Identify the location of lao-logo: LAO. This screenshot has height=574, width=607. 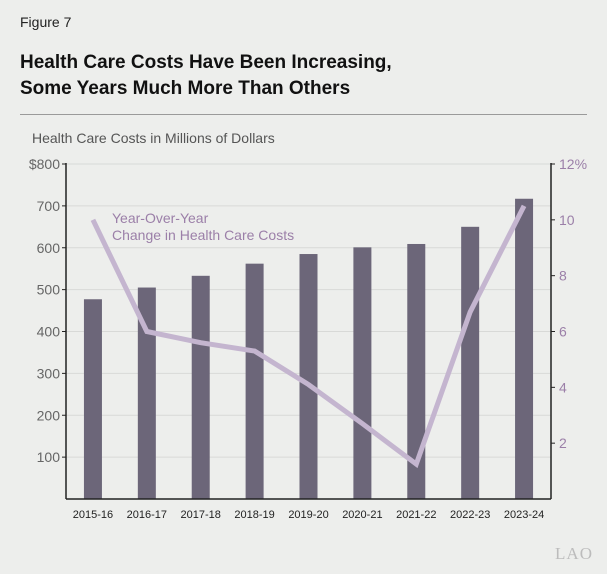
(574, 553).